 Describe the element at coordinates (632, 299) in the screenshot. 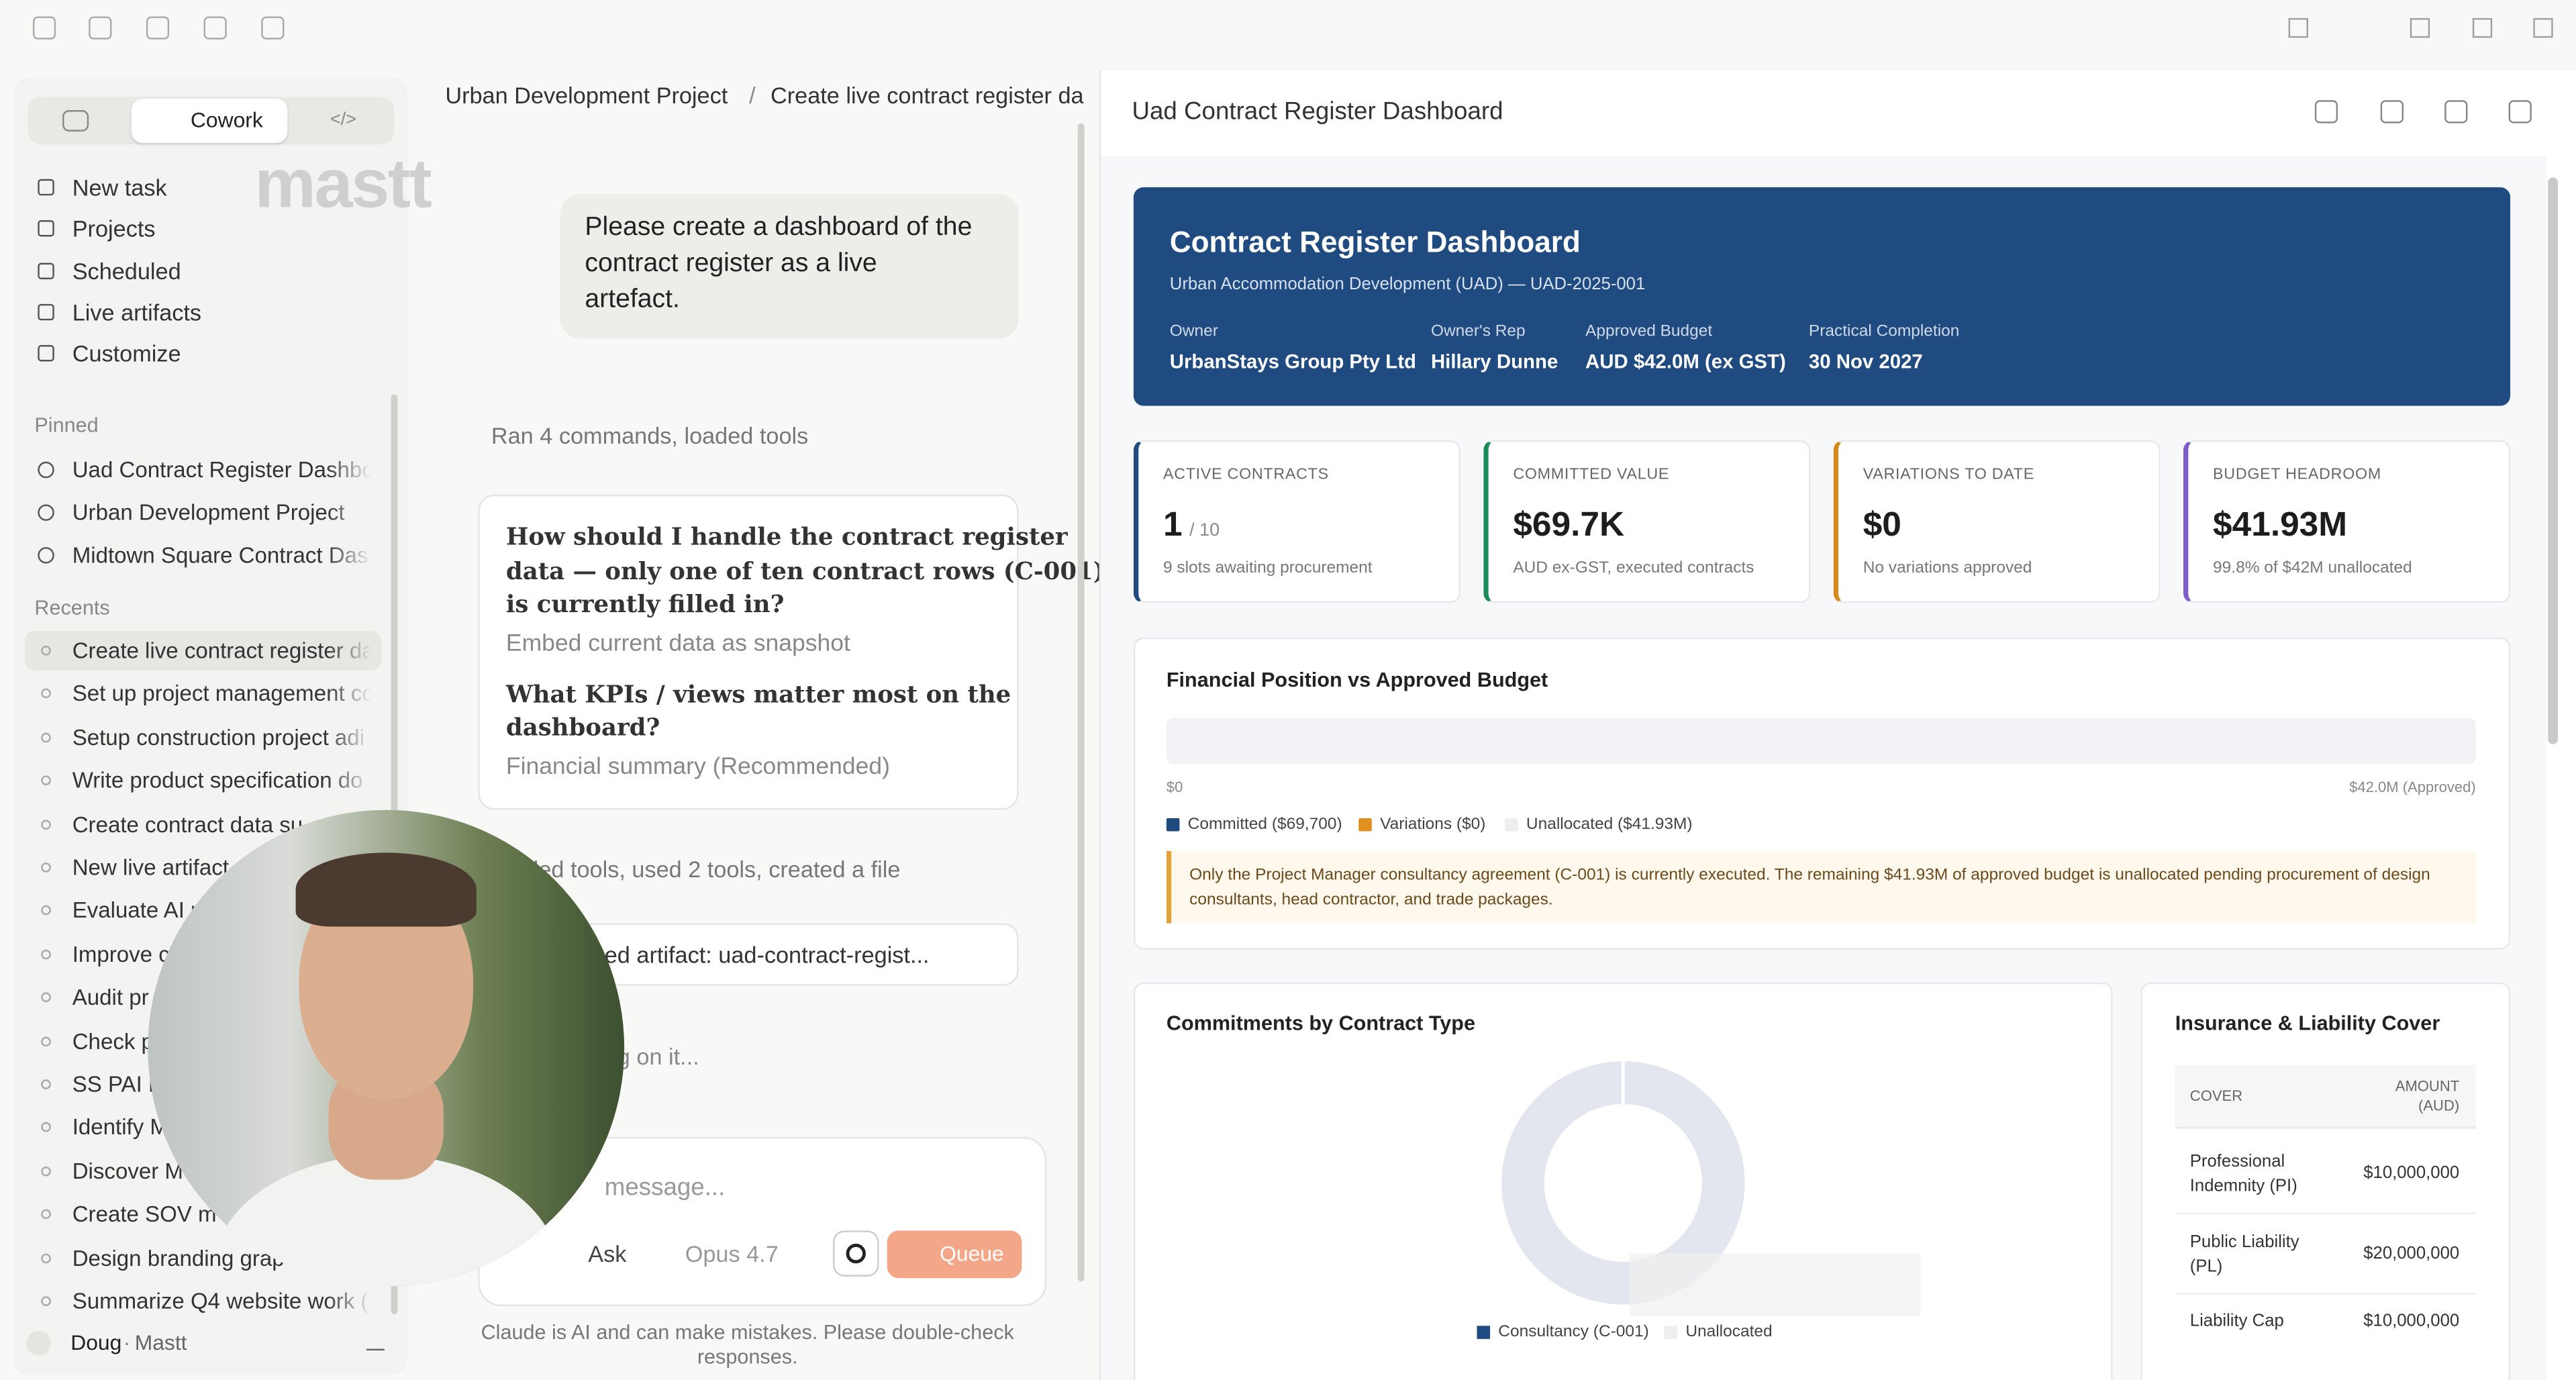

I see `user-message: artefact.` at that location.